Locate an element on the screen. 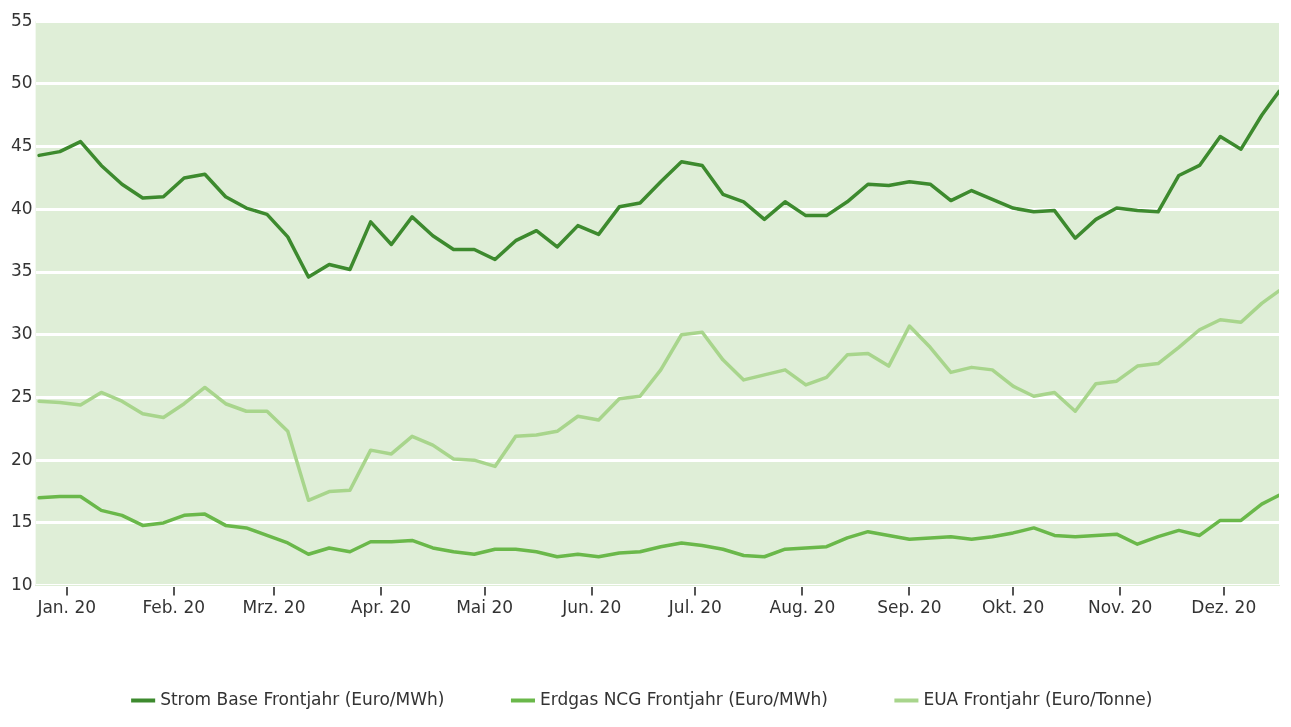 The height and width of the screenshot is (727, 1291). legend-label: Erdgas NCG Frontjahr (Euro/MWh) is located at coordinates (683, 698).